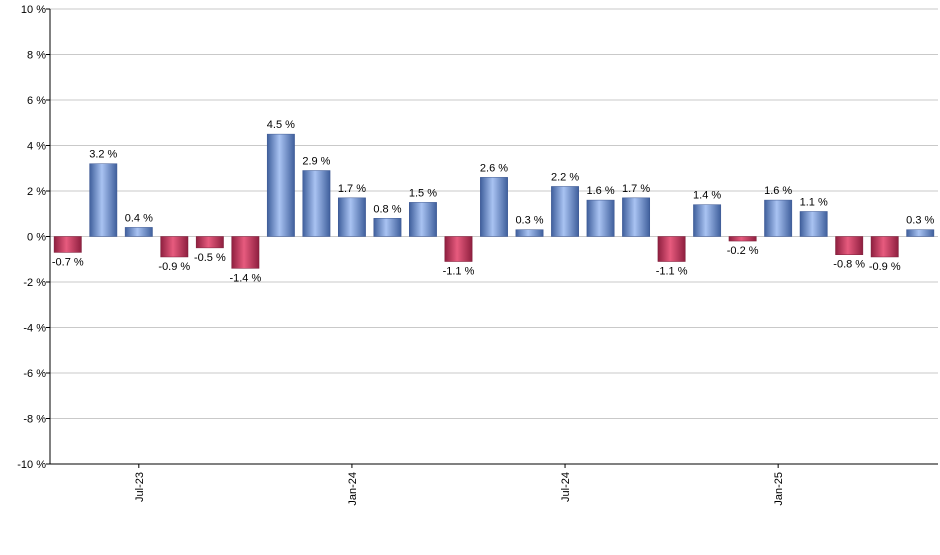  I want to click on data-label: -0.5 %, so click(210, 258).